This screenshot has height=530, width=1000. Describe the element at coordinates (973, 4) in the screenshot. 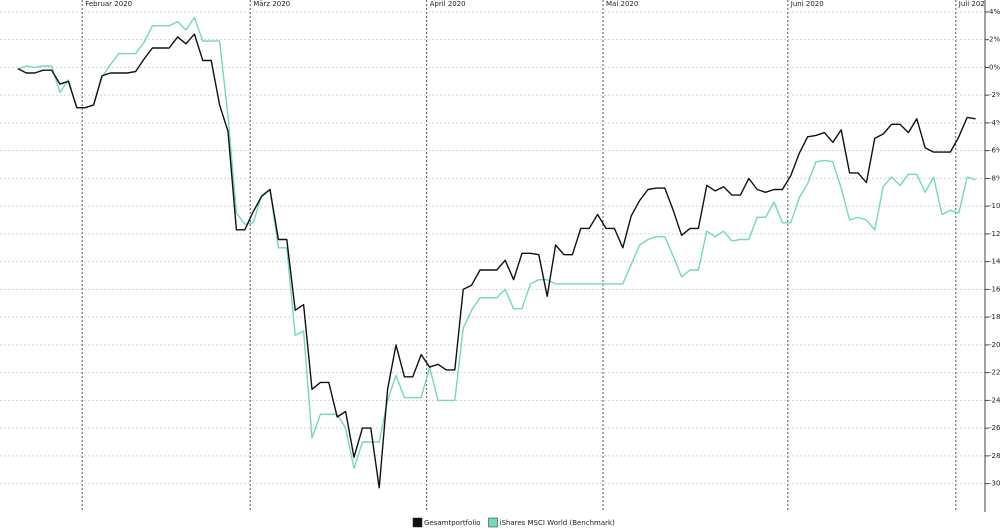

I see `x-tick-label: Juli 2020` at that location.